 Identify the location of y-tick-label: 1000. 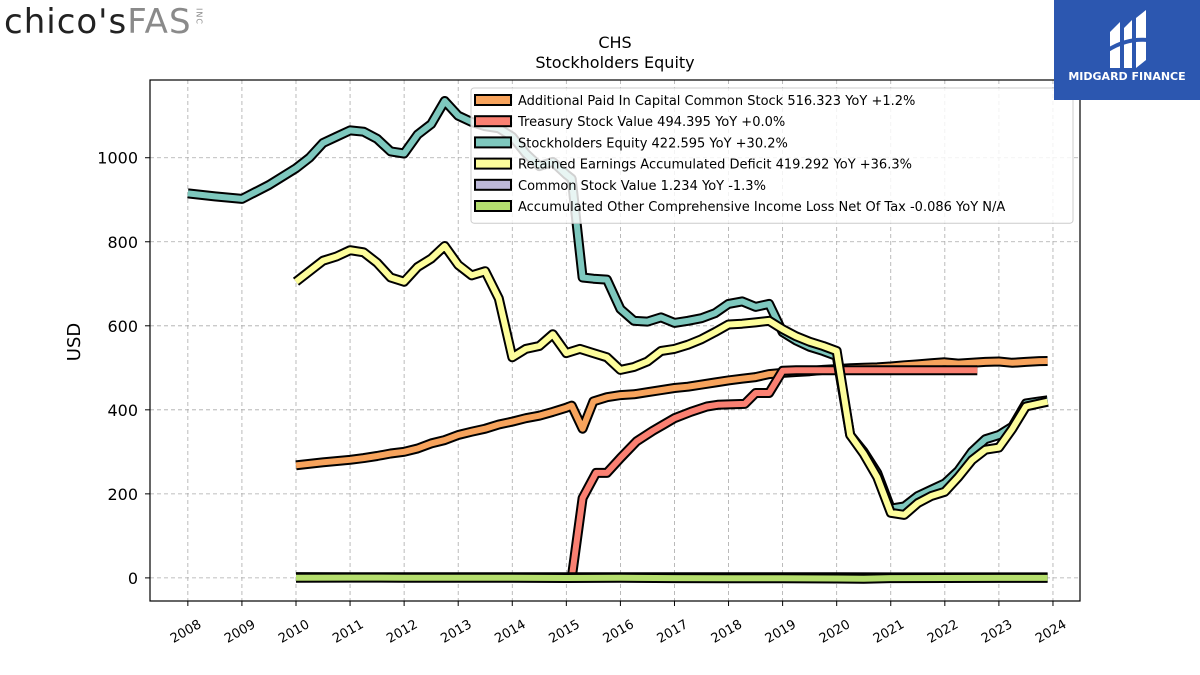
(117, 158).